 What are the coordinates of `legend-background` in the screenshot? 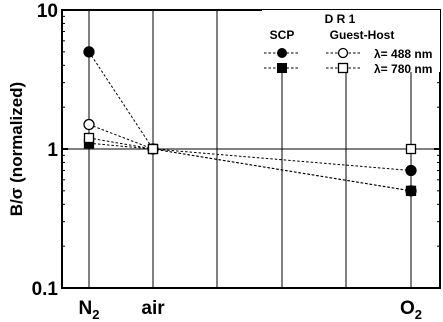 It's located at (351, 41).